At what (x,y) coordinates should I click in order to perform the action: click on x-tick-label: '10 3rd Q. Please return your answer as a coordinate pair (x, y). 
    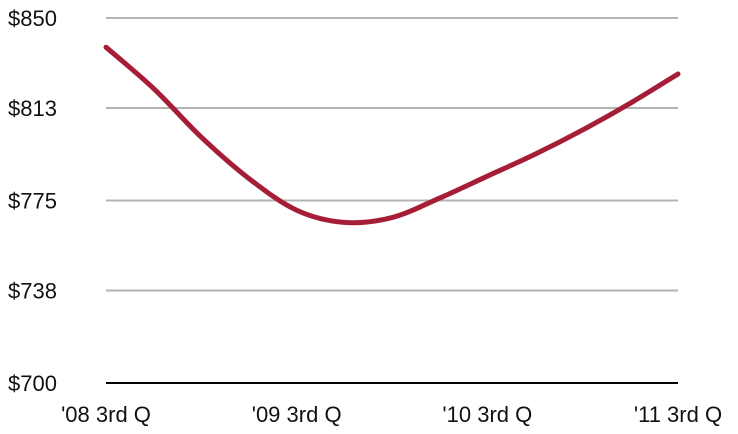
    Looking at the image, I should click on (487, 414).